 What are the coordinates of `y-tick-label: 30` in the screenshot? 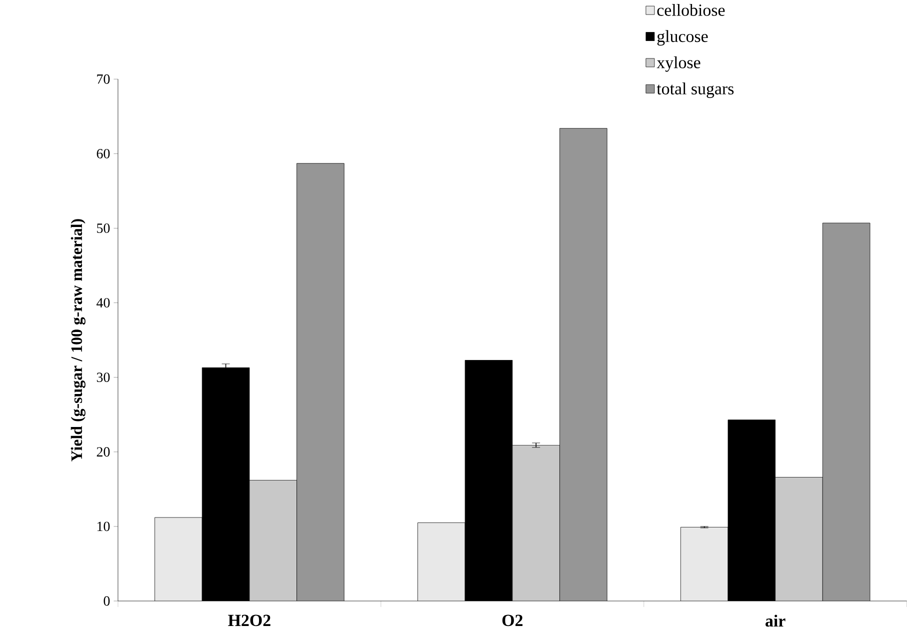 It's located at (103, 377).